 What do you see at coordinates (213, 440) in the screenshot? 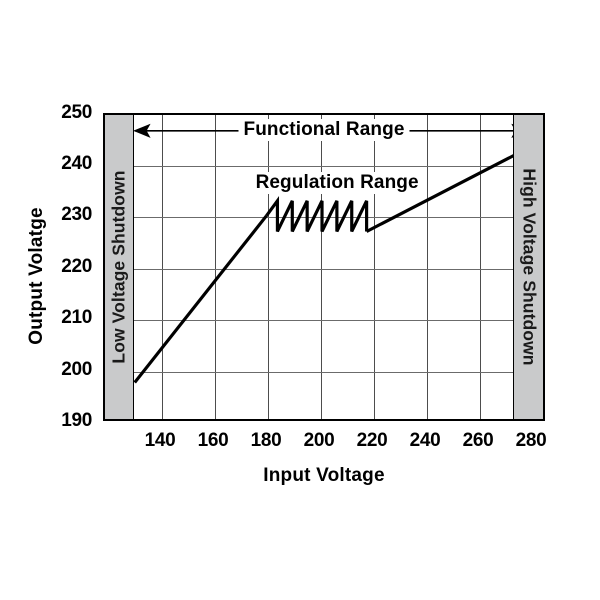
I see `x-tick-label-160: 160` at bounding box center [213, 440].